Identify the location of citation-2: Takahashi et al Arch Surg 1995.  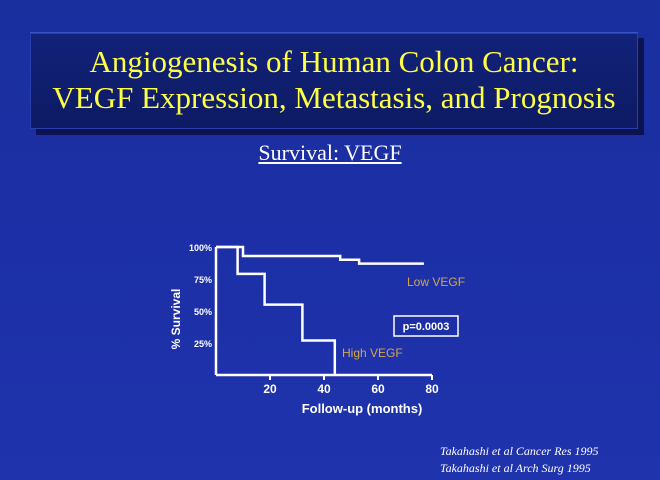
(515, 468).